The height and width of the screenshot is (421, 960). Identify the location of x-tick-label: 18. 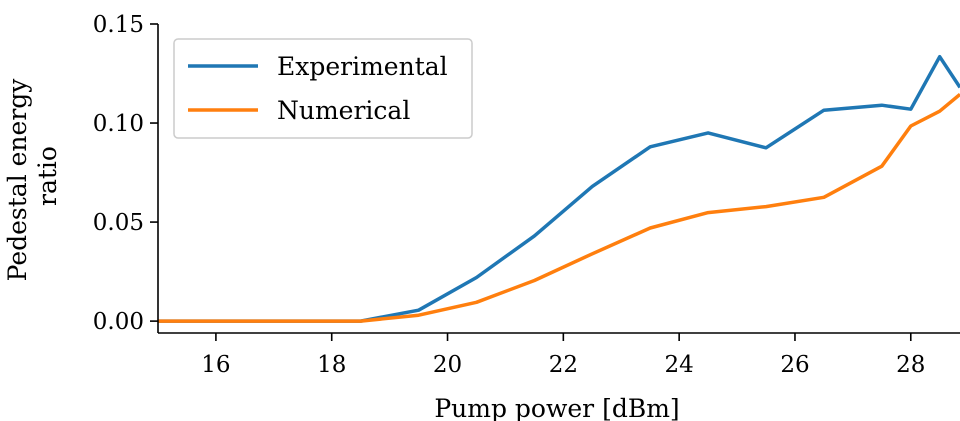
(331, 365).